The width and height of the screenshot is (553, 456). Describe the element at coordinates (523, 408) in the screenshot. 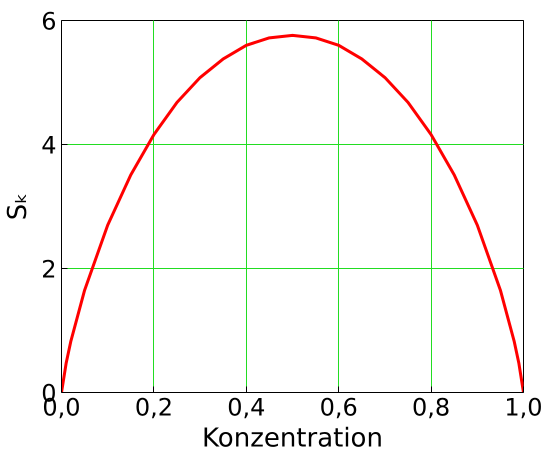

I see `x-tick-label: 1,0` at that location.